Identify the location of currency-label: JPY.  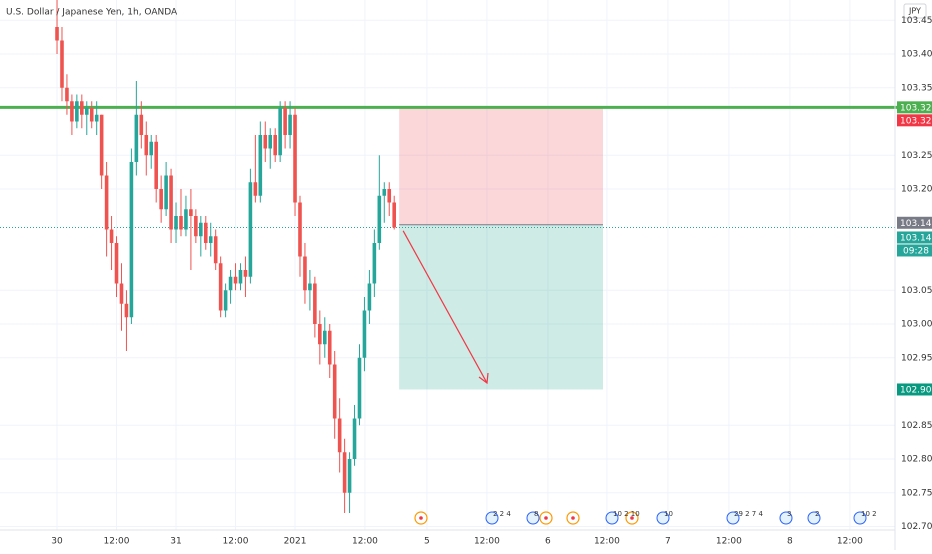
(914, 11).